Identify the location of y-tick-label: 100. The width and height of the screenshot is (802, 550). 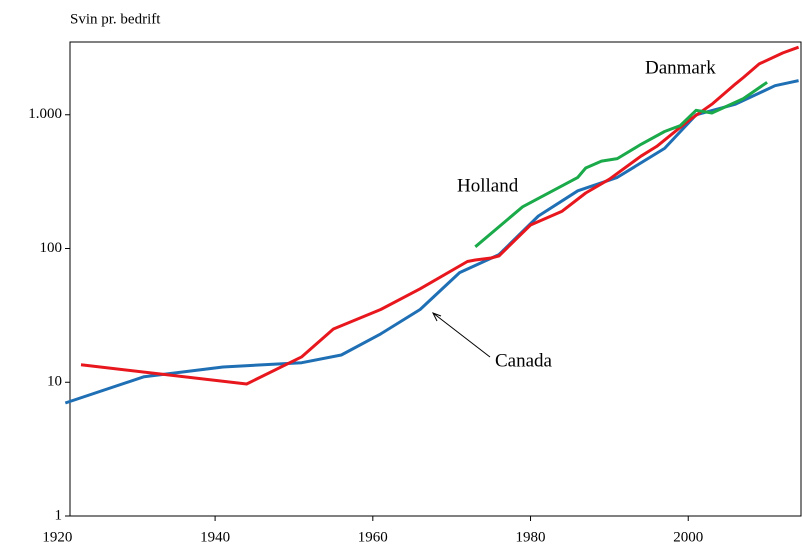
(51, 248).